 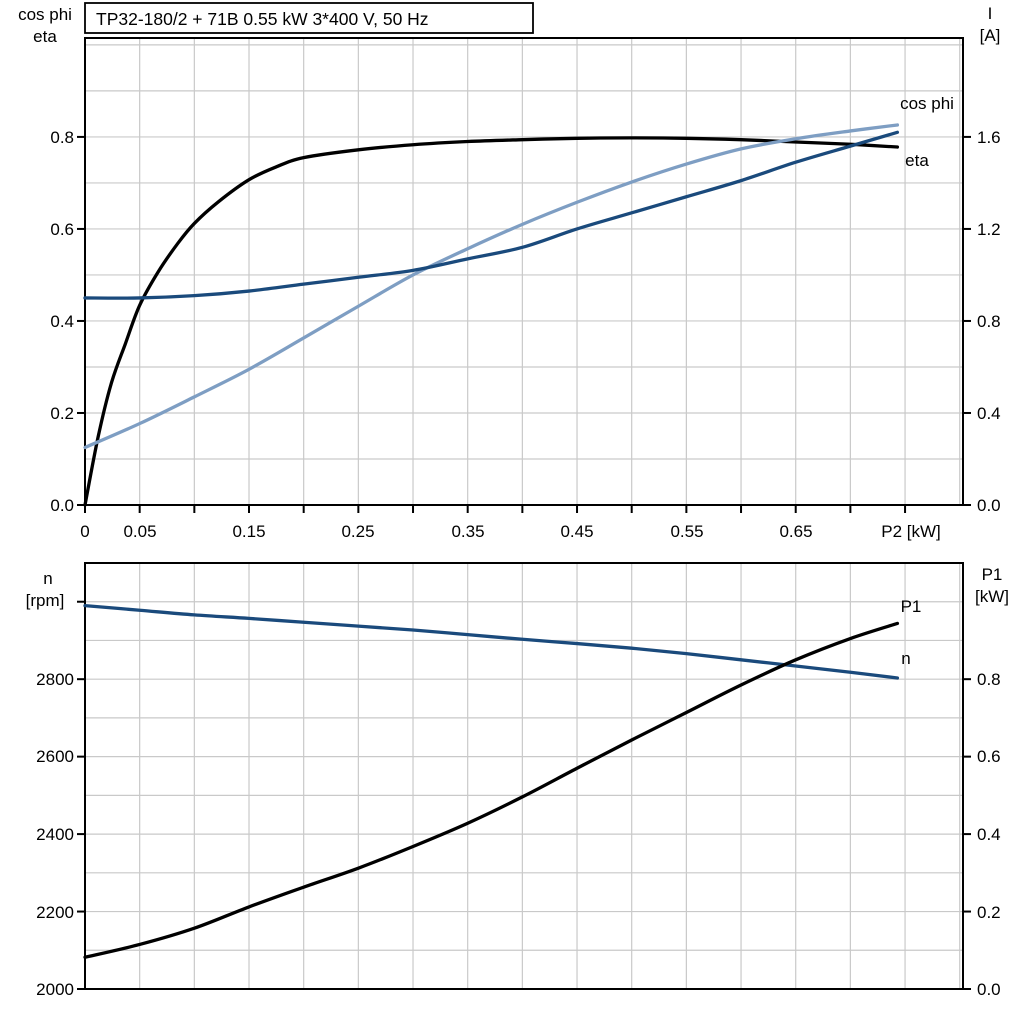 I want to click on x-axis-title: P2 [kW], so click(x=911, y=531).